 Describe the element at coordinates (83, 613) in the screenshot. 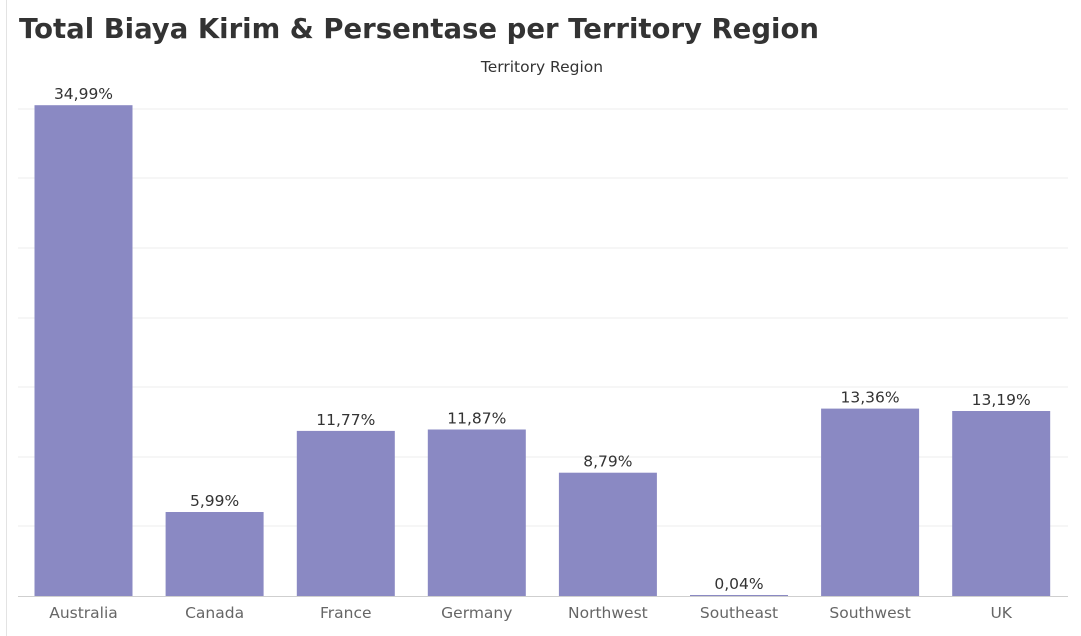

I see `x-tick-label-australia: Australia` at that location.